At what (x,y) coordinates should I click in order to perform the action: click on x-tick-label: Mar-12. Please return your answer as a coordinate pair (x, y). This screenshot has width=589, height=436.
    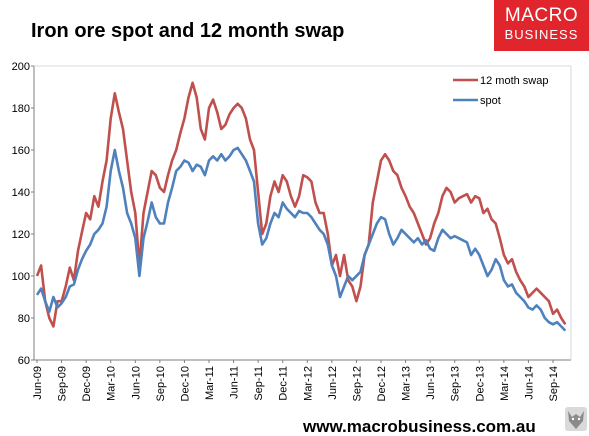
    Looking at the image, I should click on (308, 383).